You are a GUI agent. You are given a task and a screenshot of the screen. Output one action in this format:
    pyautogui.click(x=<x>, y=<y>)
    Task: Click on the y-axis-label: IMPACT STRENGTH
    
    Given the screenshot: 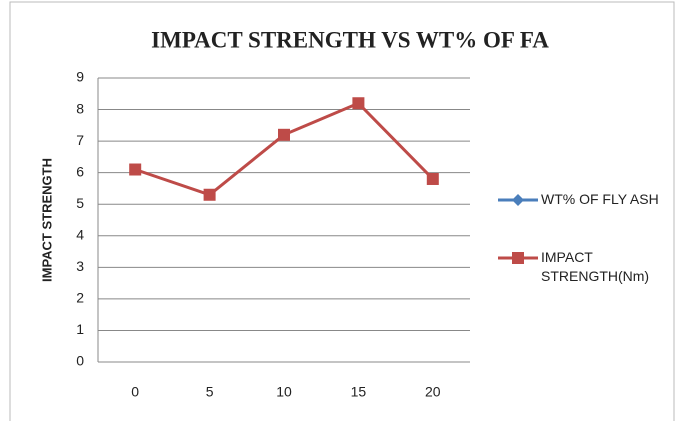 What is the action you would take?
    pyautogui.click(x=46, y=220)
    